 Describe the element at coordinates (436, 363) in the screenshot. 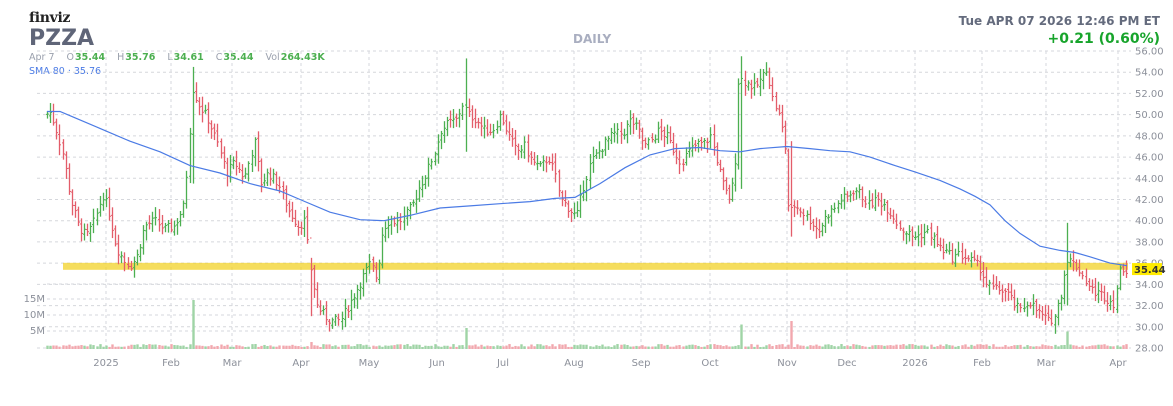

I see `svg-text: Jun` at that location.